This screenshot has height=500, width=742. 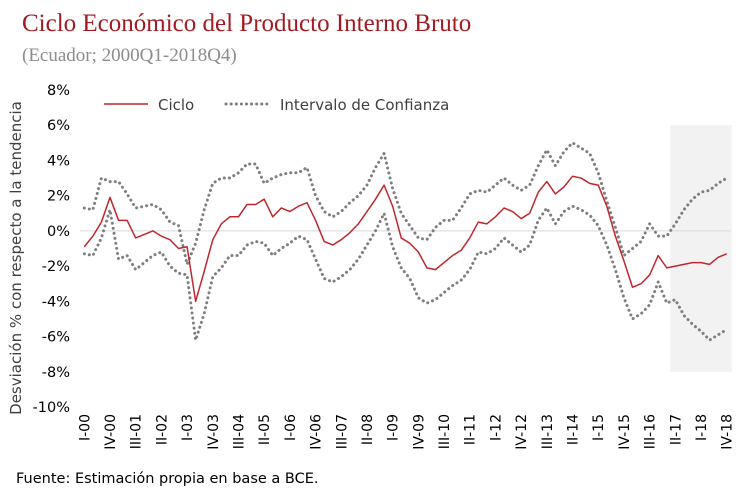 What do you see at coordinates (368, 429) in the screenshot?
I see `x-tick-label: II-08` at bounding box center [368, 429].